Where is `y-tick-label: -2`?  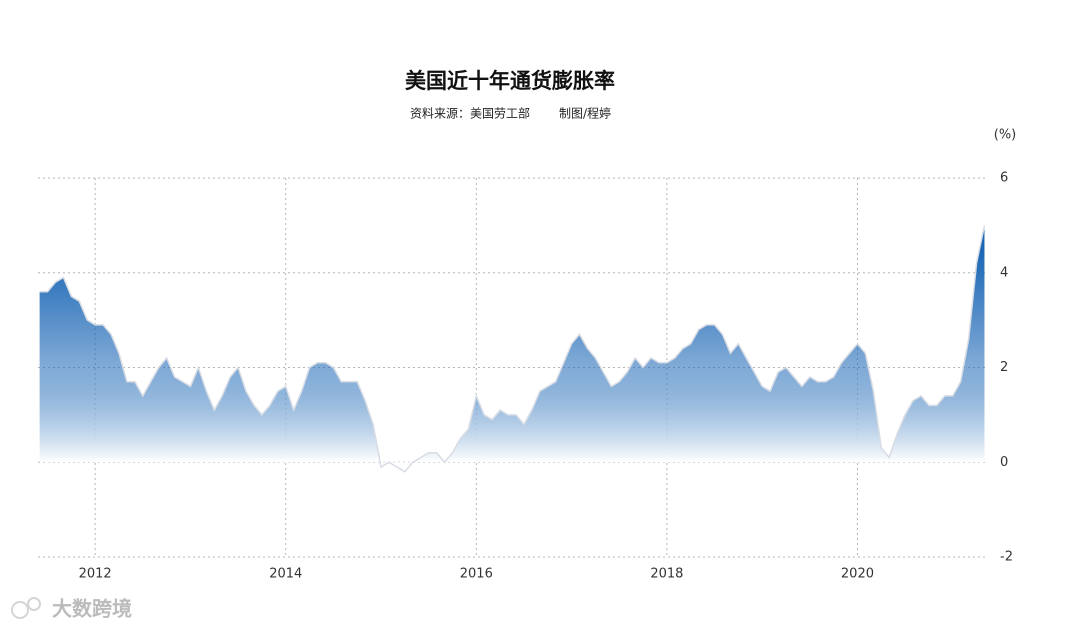 y-tick-label: -2 is located at coordinates (1006, 557).